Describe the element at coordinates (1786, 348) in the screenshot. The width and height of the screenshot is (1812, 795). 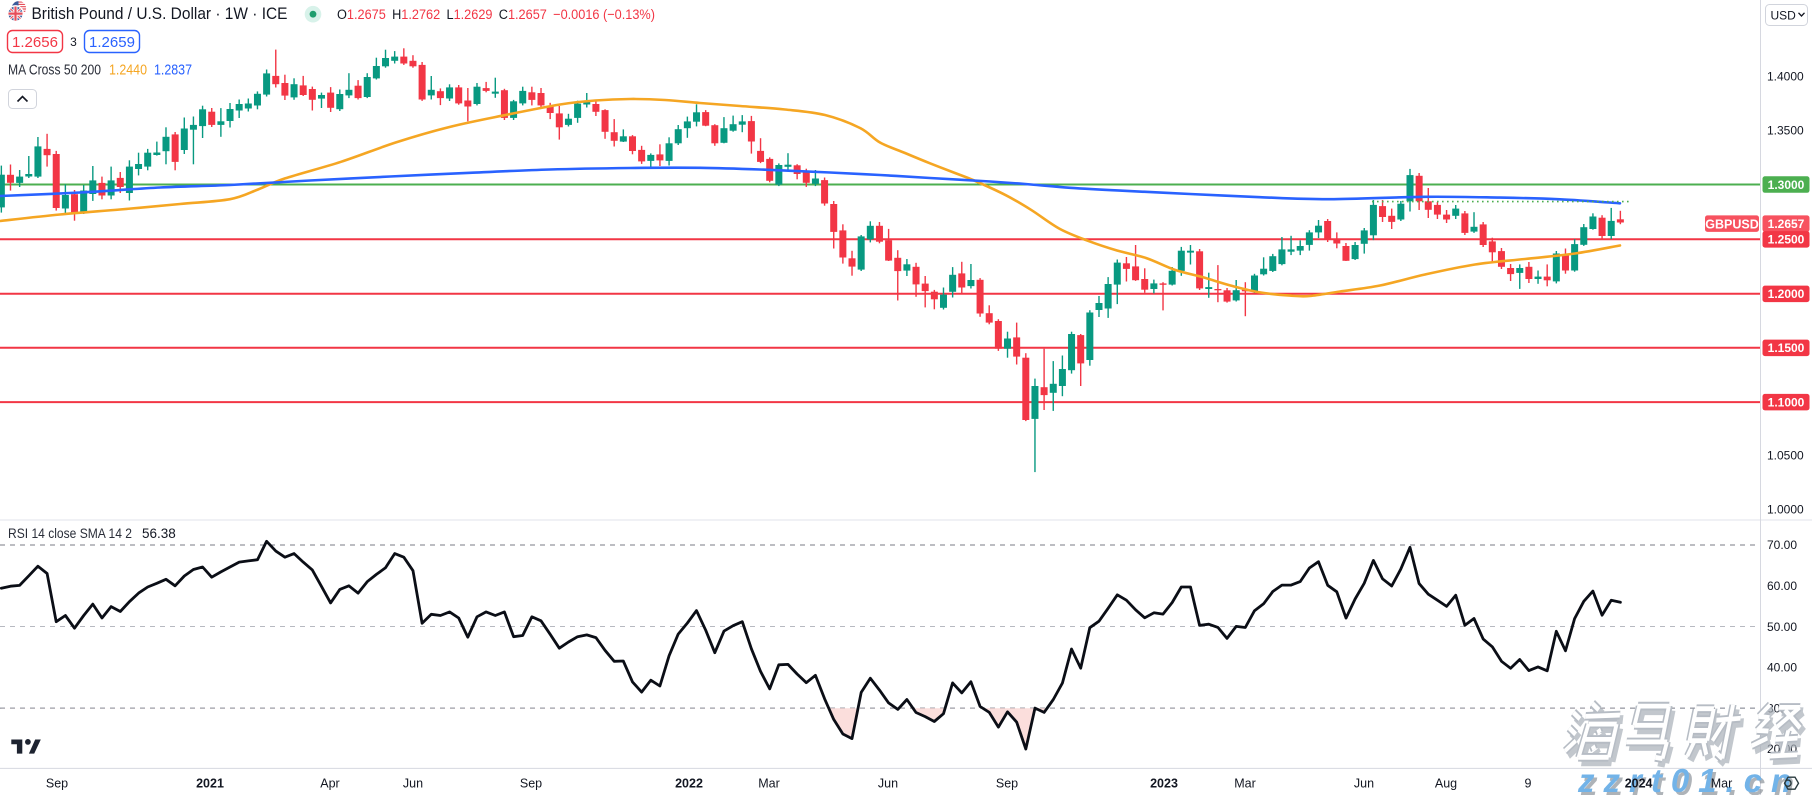
I see `svg-text: 1.1500` at that location.